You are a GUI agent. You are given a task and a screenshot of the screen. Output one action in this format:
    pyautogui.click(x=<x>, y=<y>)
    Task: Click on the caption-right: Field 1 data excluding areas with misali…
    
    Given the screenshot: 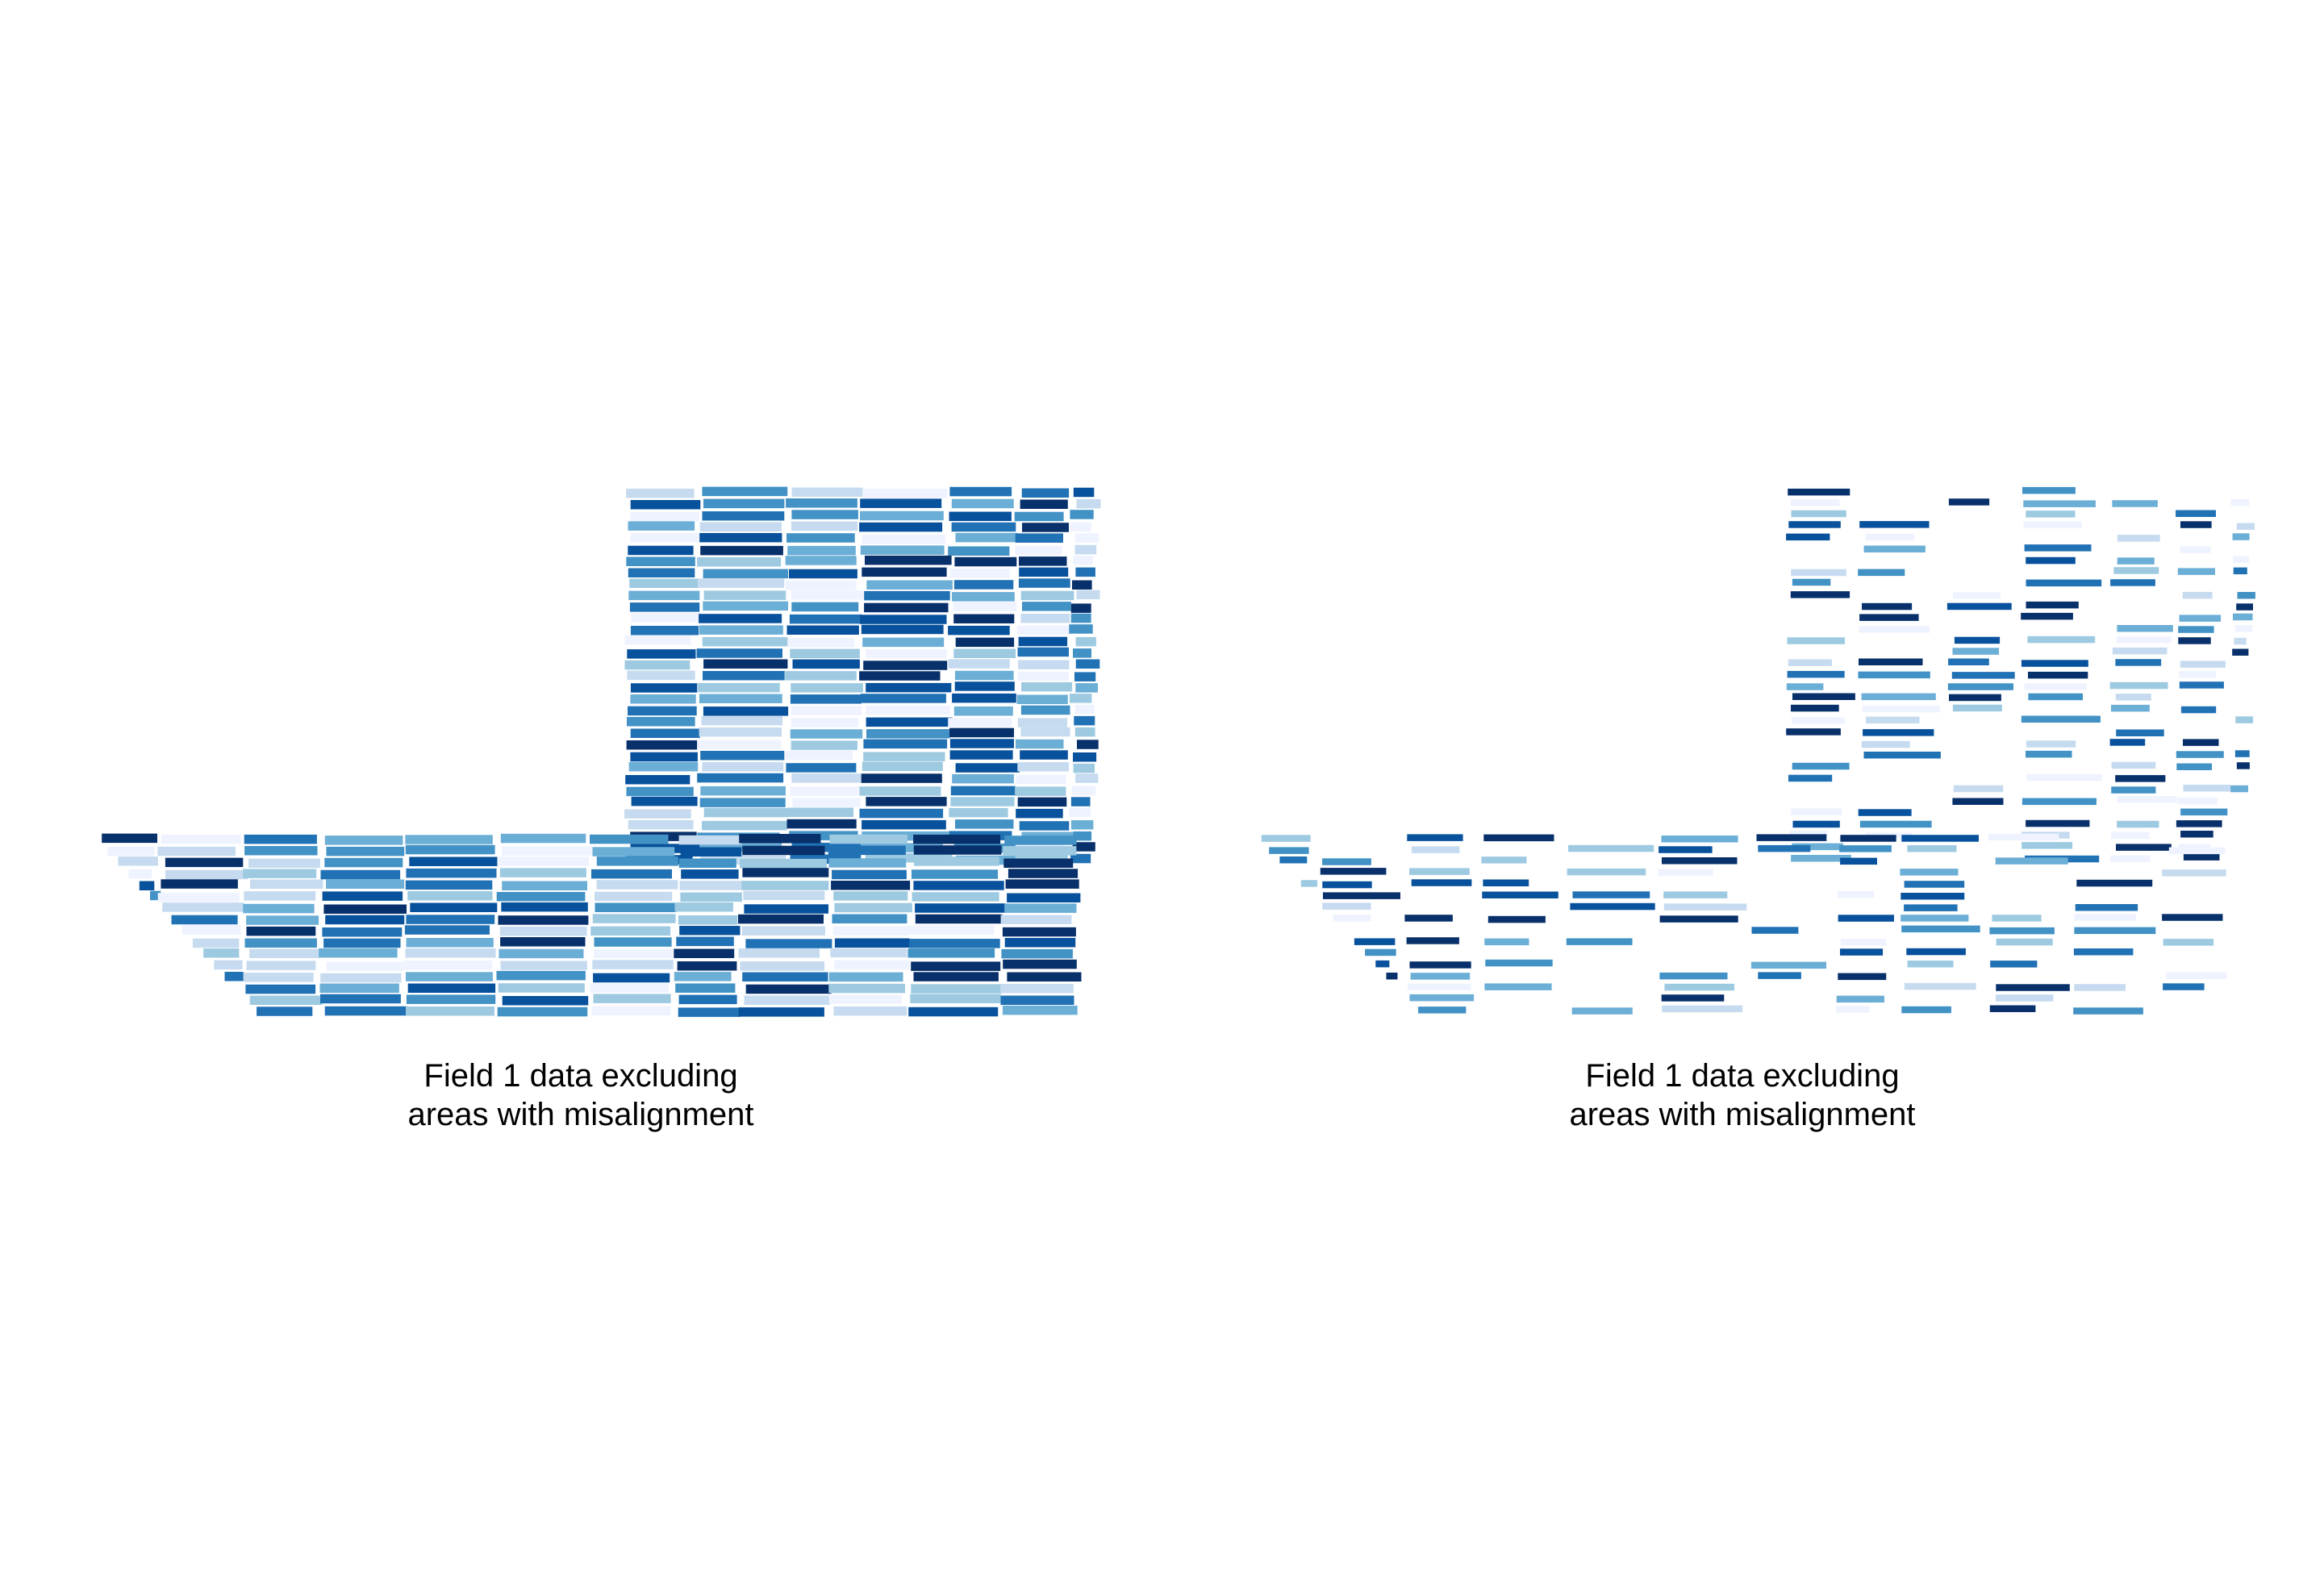 What is the action you would take?
    pyautogui.click(x=1742, y=1095)
    